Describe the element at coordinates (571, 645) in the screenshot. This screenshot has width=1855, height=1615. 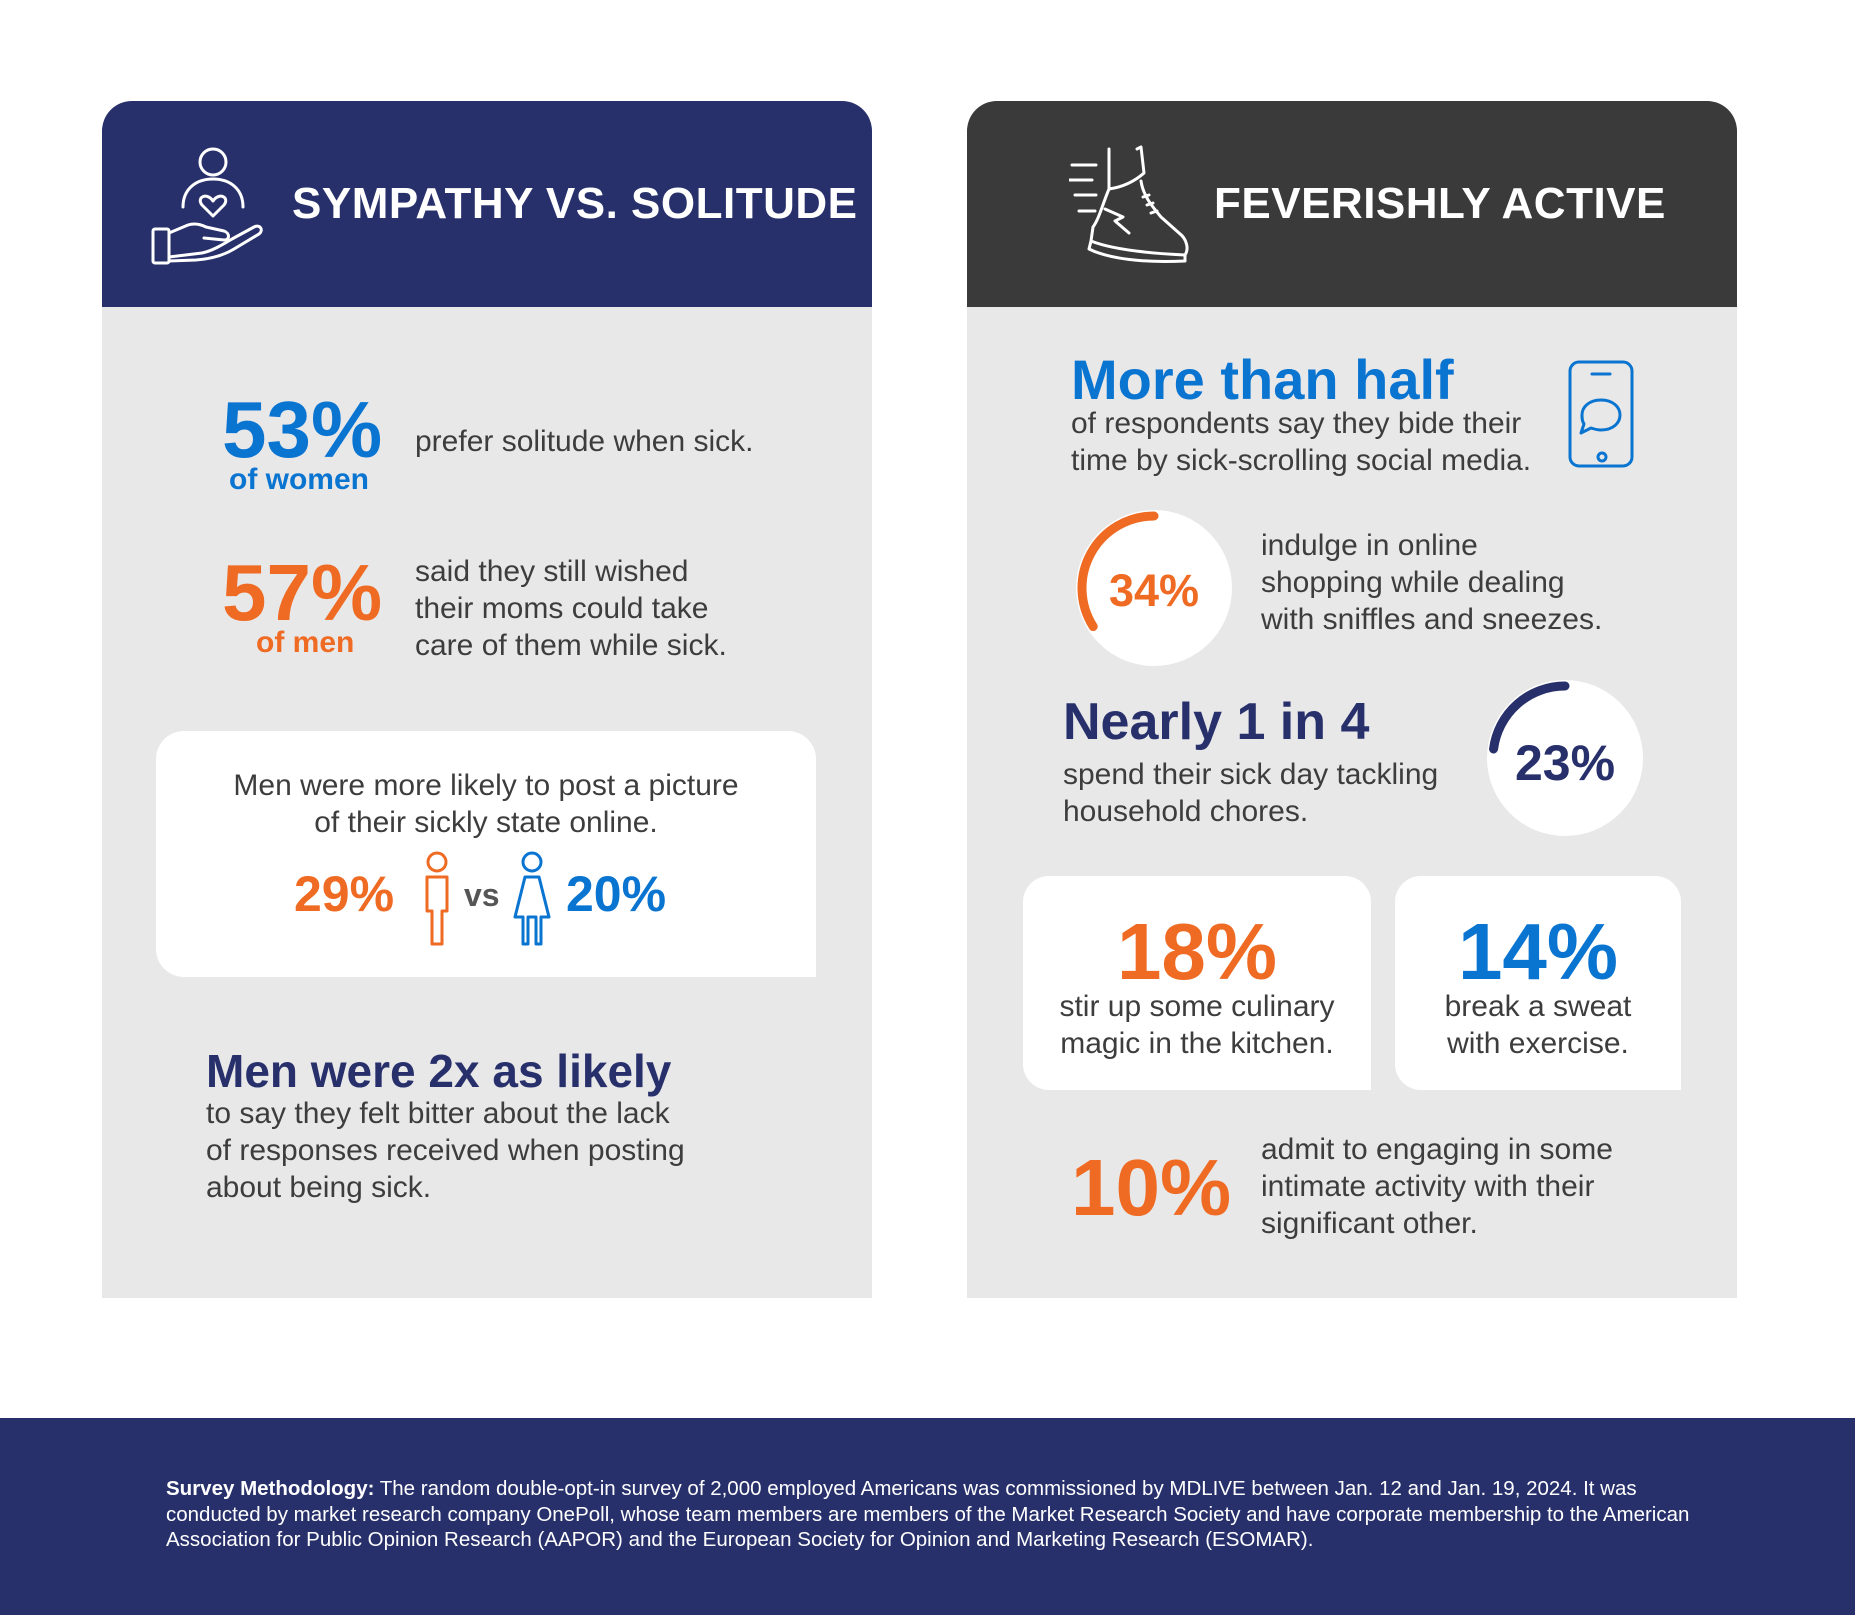
I see `stat-men-line: care of them while sick.` at that location.